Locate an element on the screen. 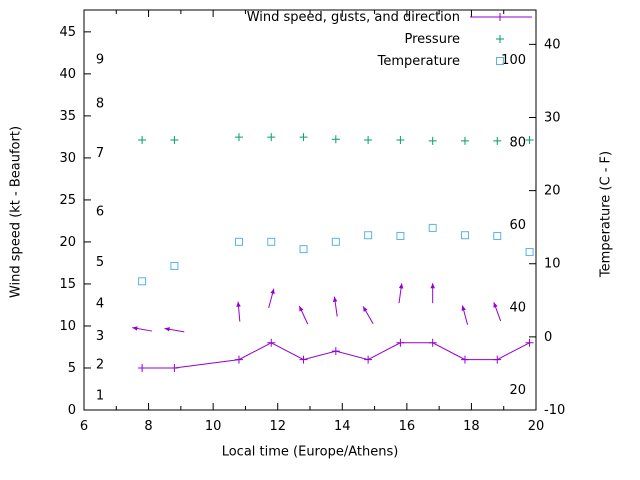  x-tick-label: 10 is located at coordinates (213, 426).